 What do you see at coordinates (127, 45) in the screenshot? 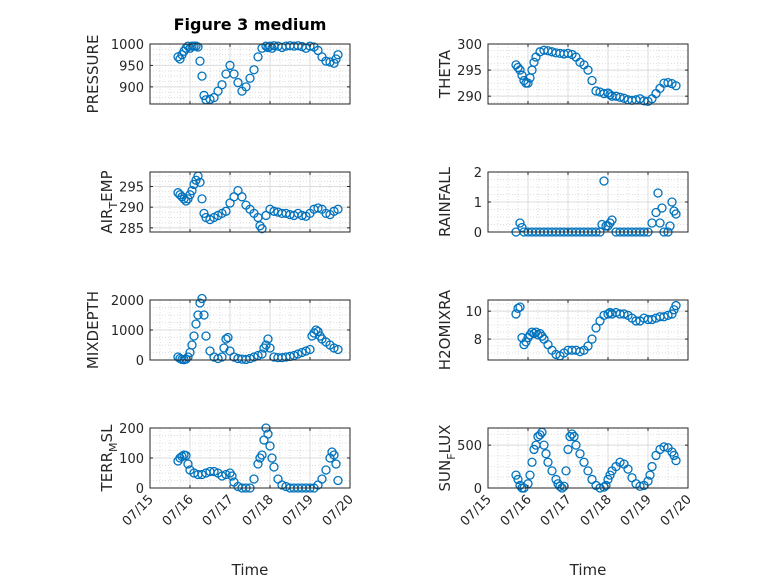
I see `y-tick-label: 1000` at bounding box center [127, 45].